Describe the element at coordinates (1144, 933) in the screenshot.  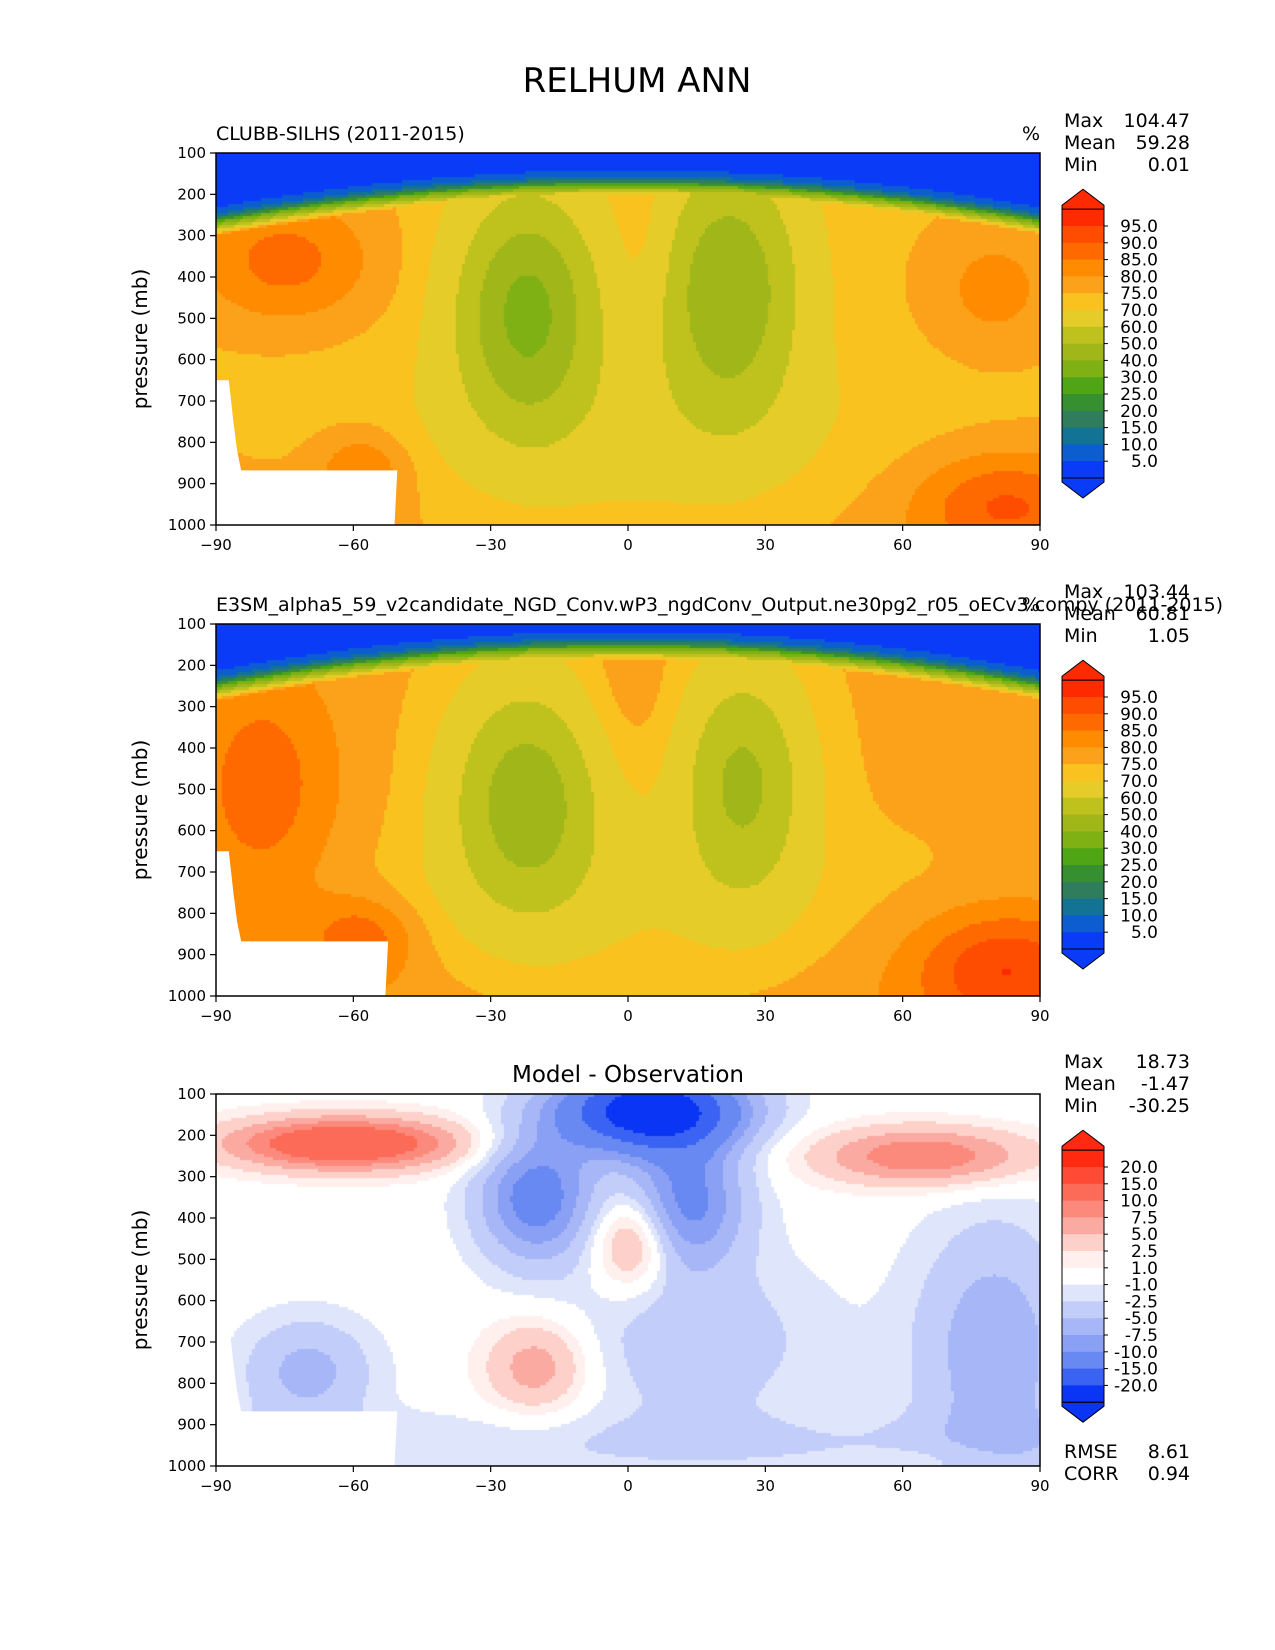
I see `colorbar-tick-label: 5.0` at that location.